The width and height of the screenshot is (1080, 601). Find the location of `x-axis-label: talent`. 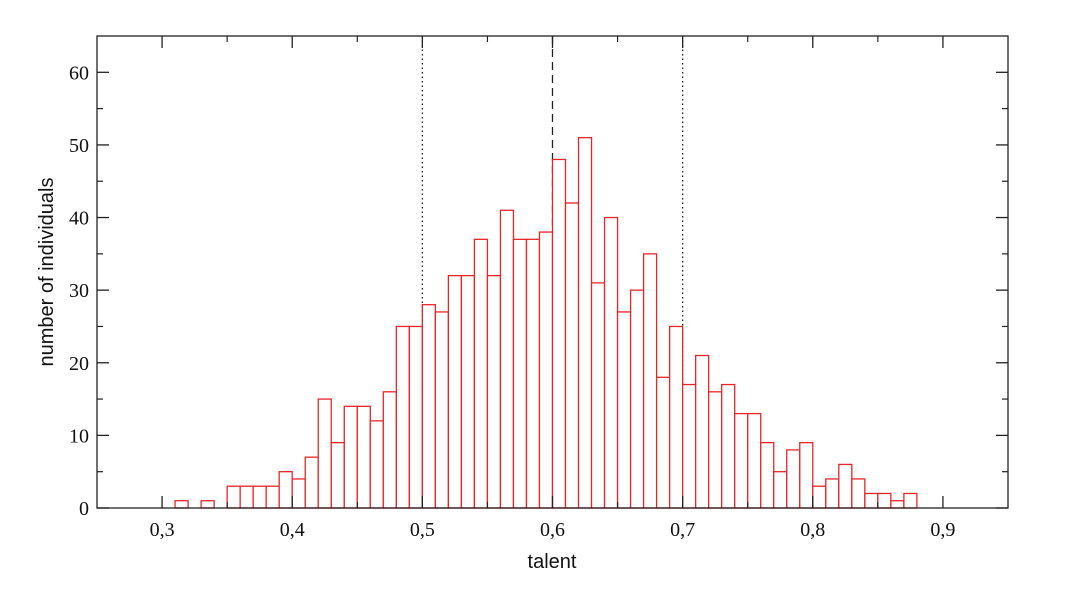

x-axis-label: talent is located at coordinates (552, 562).